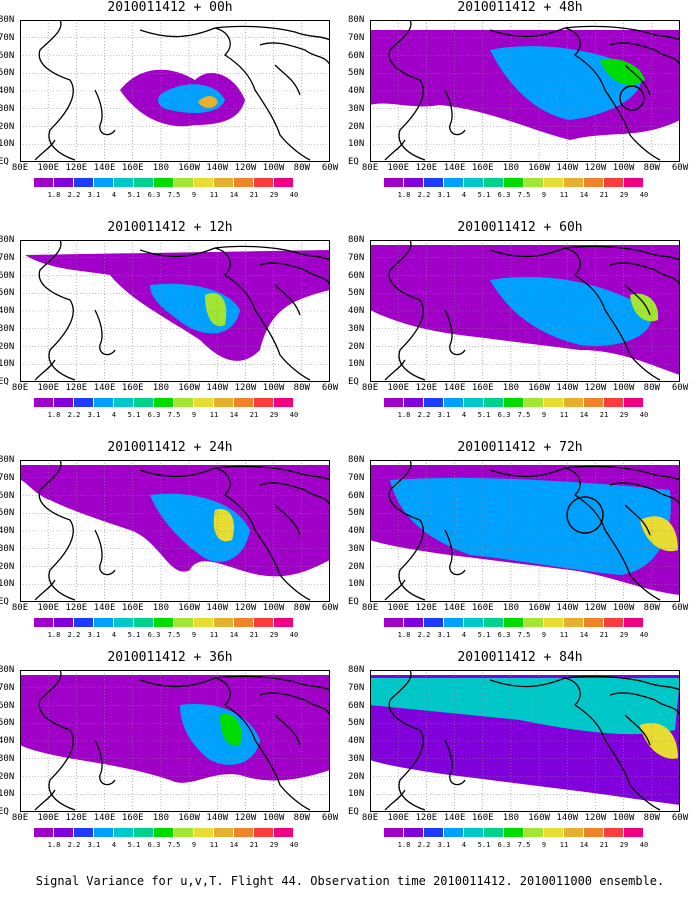 The height and width of the screenshot is (900, 700). I want to click on lon-tick-label: 180, so click(511, 608).